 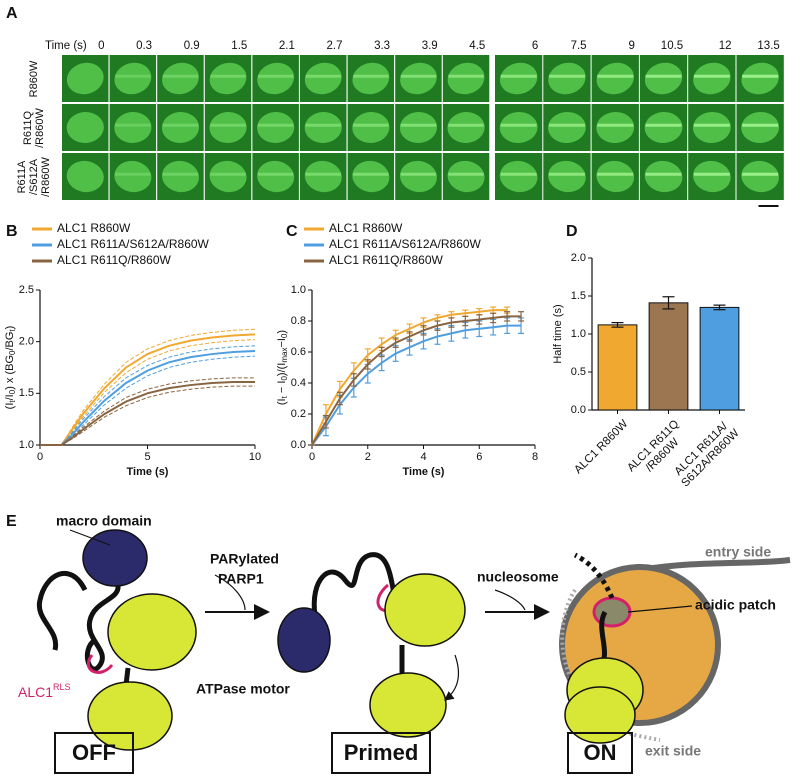 I want to click on y-axis-label-part: ), so click(x=10, y=328).